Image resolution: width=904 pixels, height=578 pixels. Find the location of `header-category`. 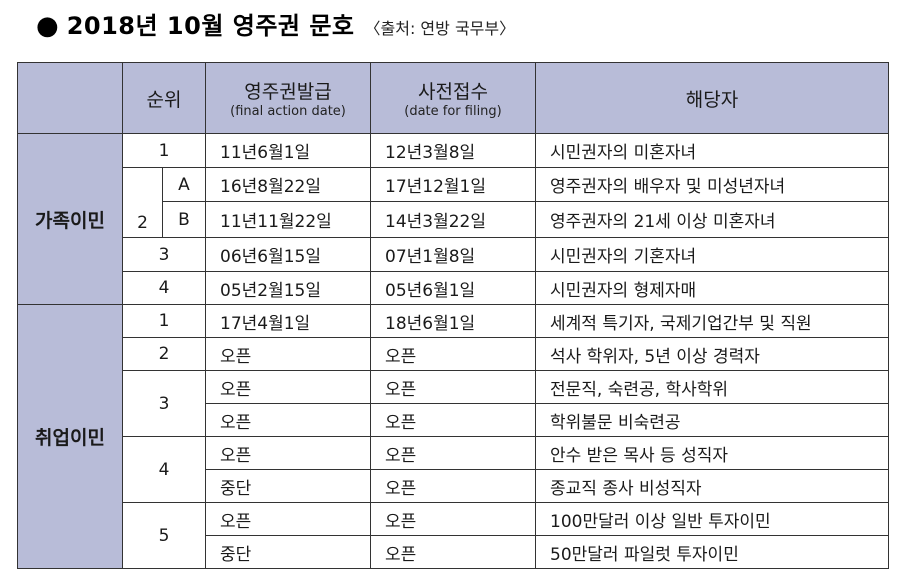

header-category is located at coordinates (70, 98).